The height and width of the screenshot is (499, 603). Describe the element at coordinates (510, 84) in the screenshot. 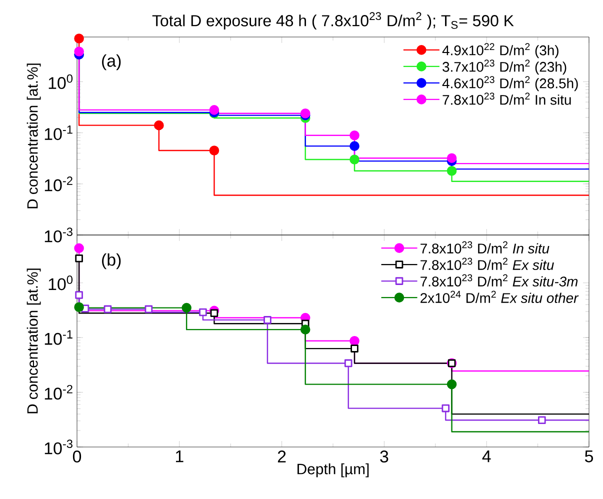

I see `legend-label: 4.6x10$^{23}$ D/m$^{2}$ (28.5h)` at that location.